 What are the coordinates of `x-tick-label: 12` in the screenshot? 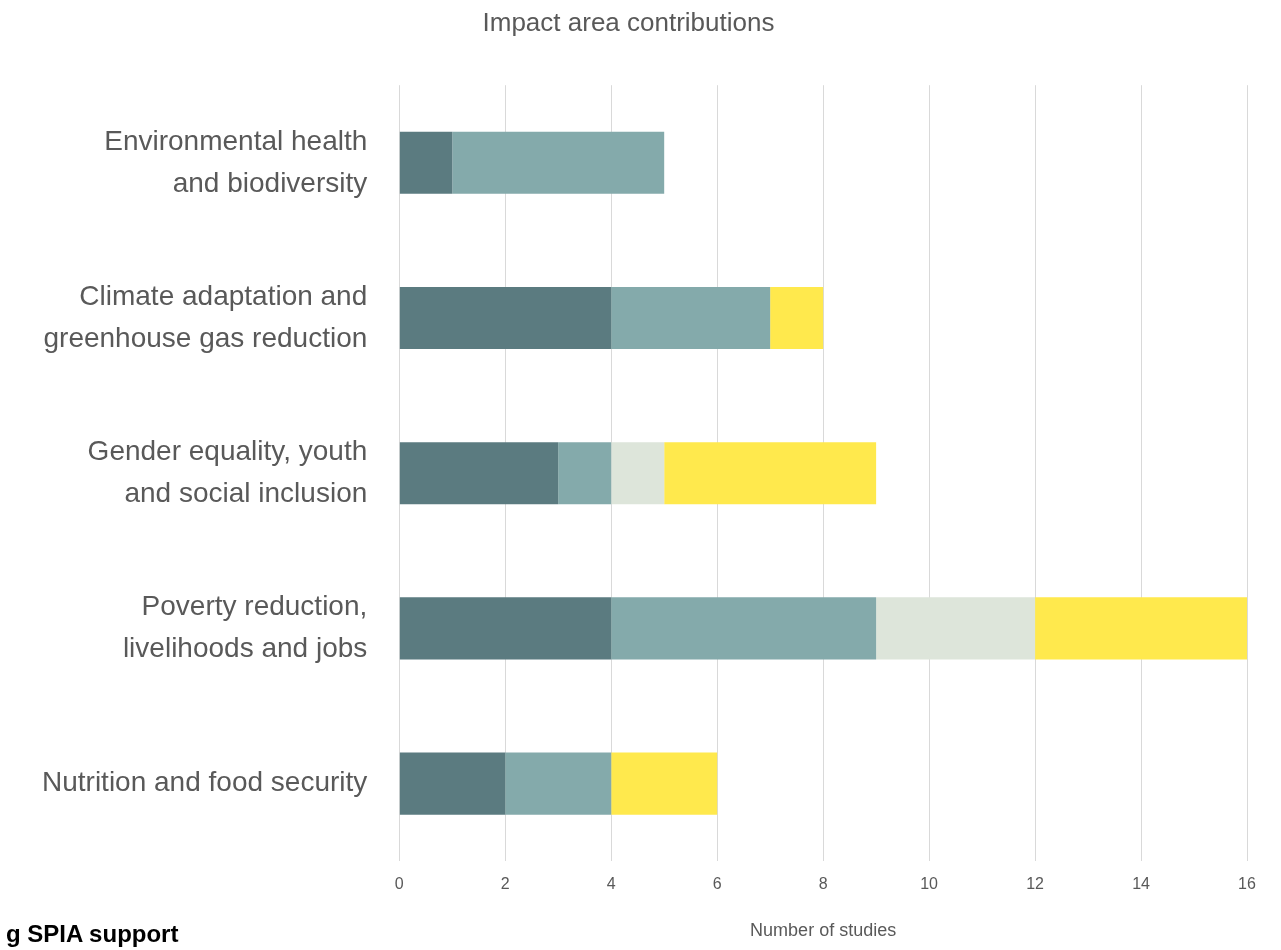 It's located at (1035, 884).